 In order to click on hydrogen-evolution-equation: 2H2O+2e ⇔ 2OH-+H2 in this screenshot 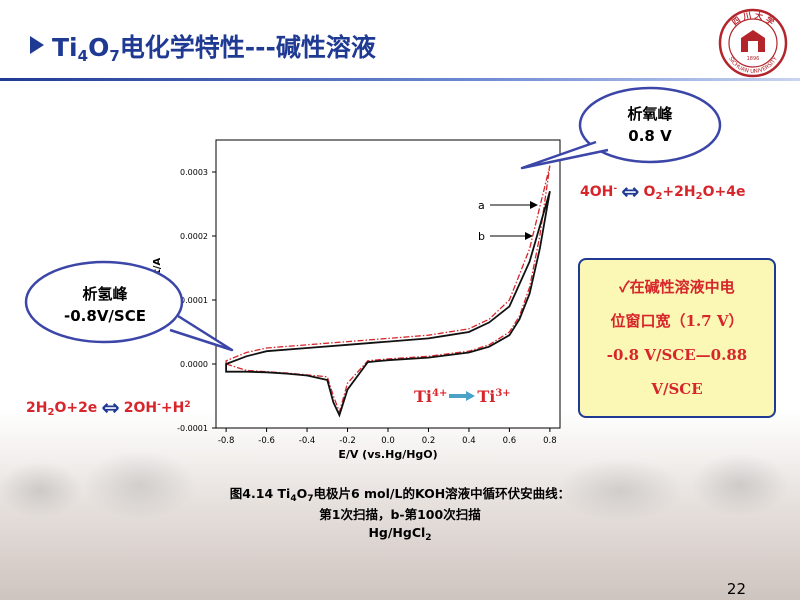, I will do `click(108, 408)`.